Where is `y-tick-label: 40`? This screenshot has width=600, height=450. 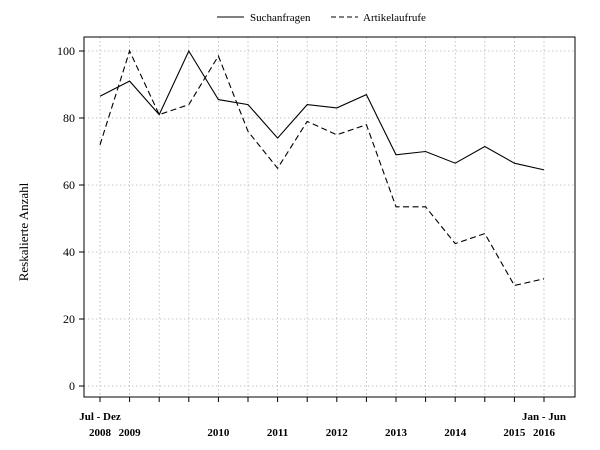 y-tick-label: 40 is located at coordinates (69, 252).